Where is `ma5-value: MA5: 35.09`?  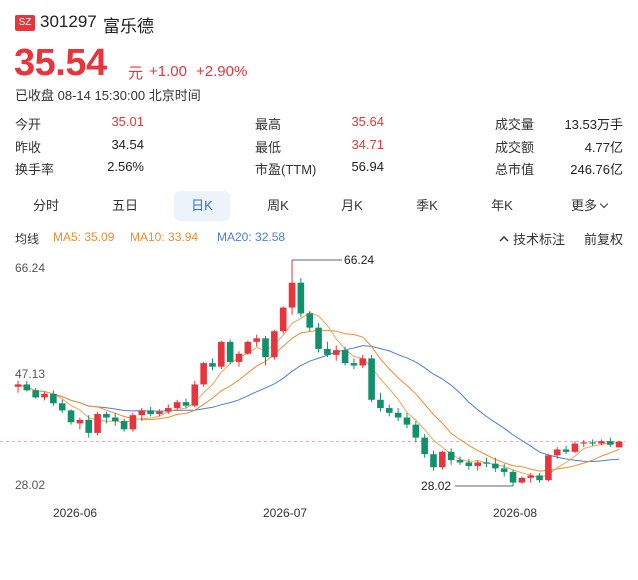
ma5-value: MA5: 35.09 is located at coordinates (84, 237).